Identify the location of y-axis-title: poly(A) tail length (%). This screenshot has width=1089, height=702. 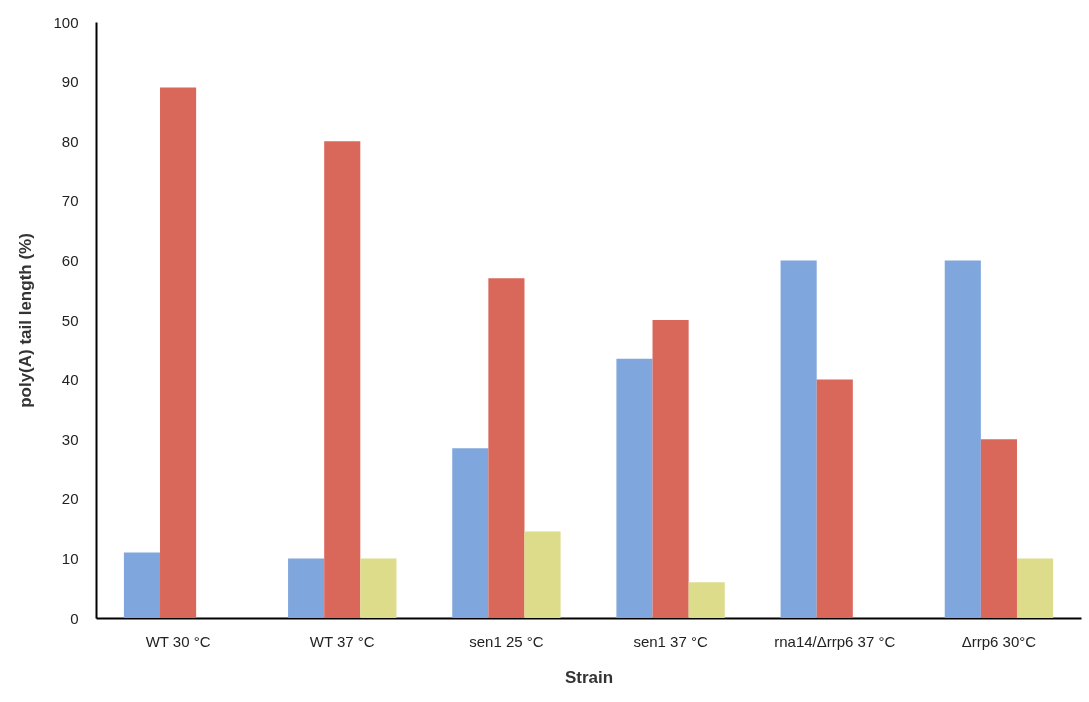
(26, 320).